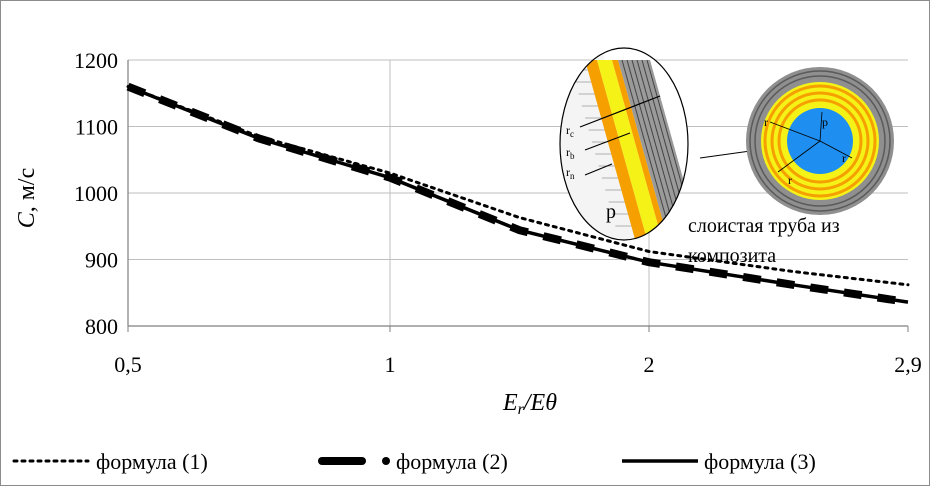 This screenshot has width=930, height=486. Describe the element at coordinates (551, 403) in the screenshot. I see `x-axis-label-theta: θ` at that location.